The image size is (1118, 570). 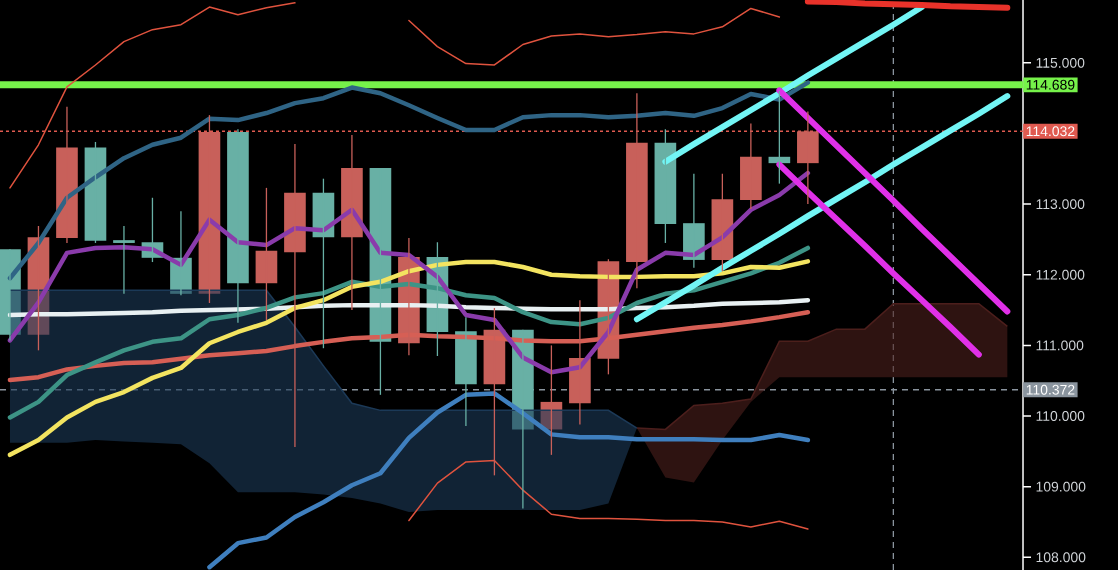 I want to click on y-tick-label: 113.000, so click(x=1060, y=204).